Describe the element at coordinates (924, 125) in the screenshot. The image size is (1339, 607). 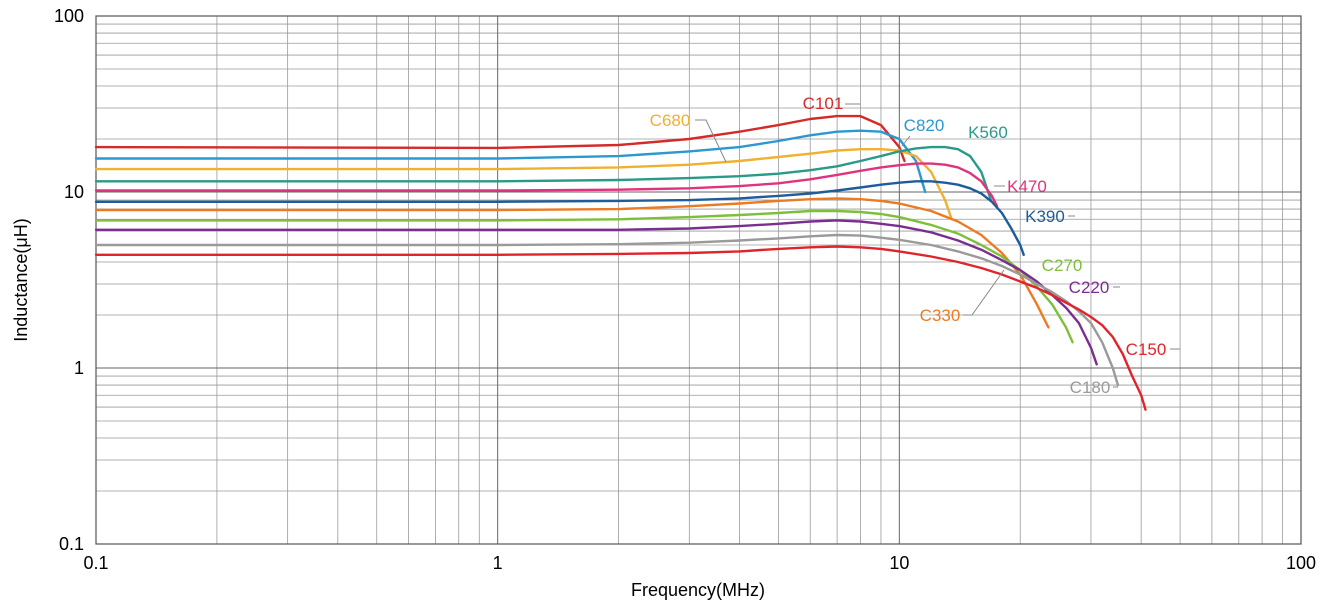
I see `series-label-c820: C820` at that location.